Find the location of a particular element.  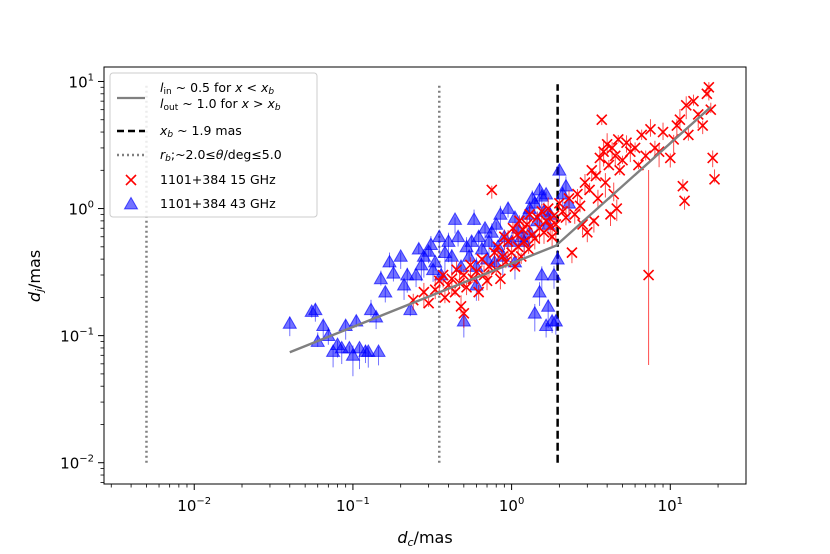

x-tick-label-1: 10⁻¹ is located at coordinates (353, 505).